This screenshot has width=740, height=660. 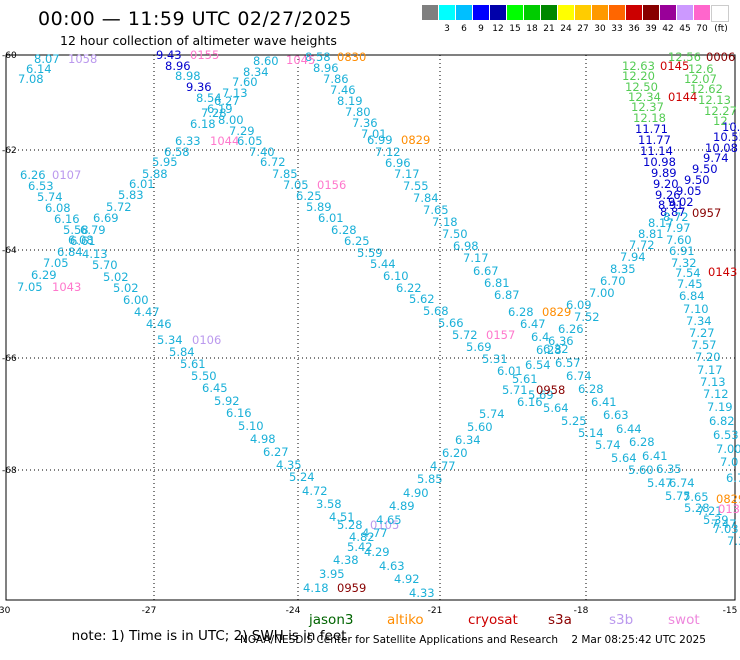 I want to click on swh-value-label: 7.32, so click(x=684, y=263).